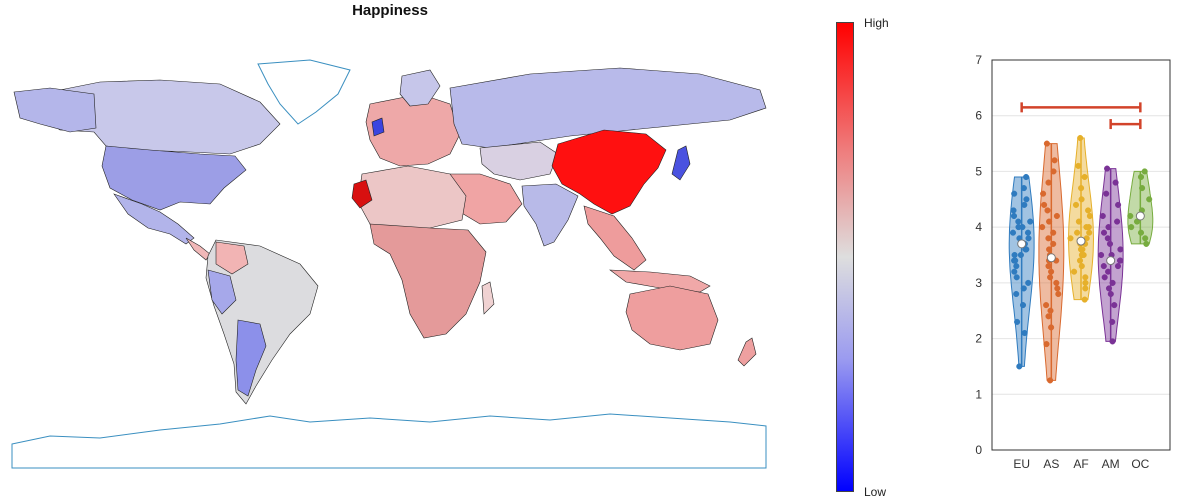  Describe the element at coordinates (55, 110) in the screenshot. I see `region-alaska` at that location.